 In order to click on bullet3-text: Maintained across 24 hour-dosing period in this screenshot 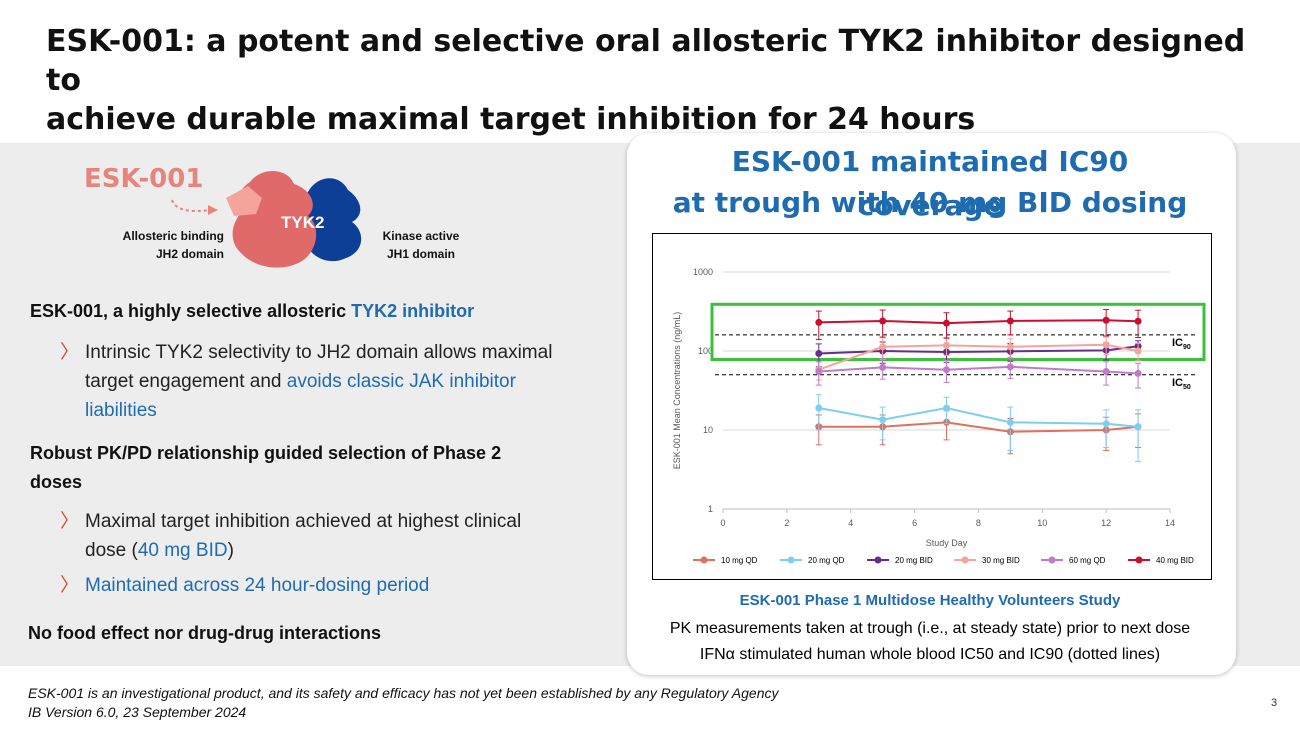, I will do `click(257, 585)`.